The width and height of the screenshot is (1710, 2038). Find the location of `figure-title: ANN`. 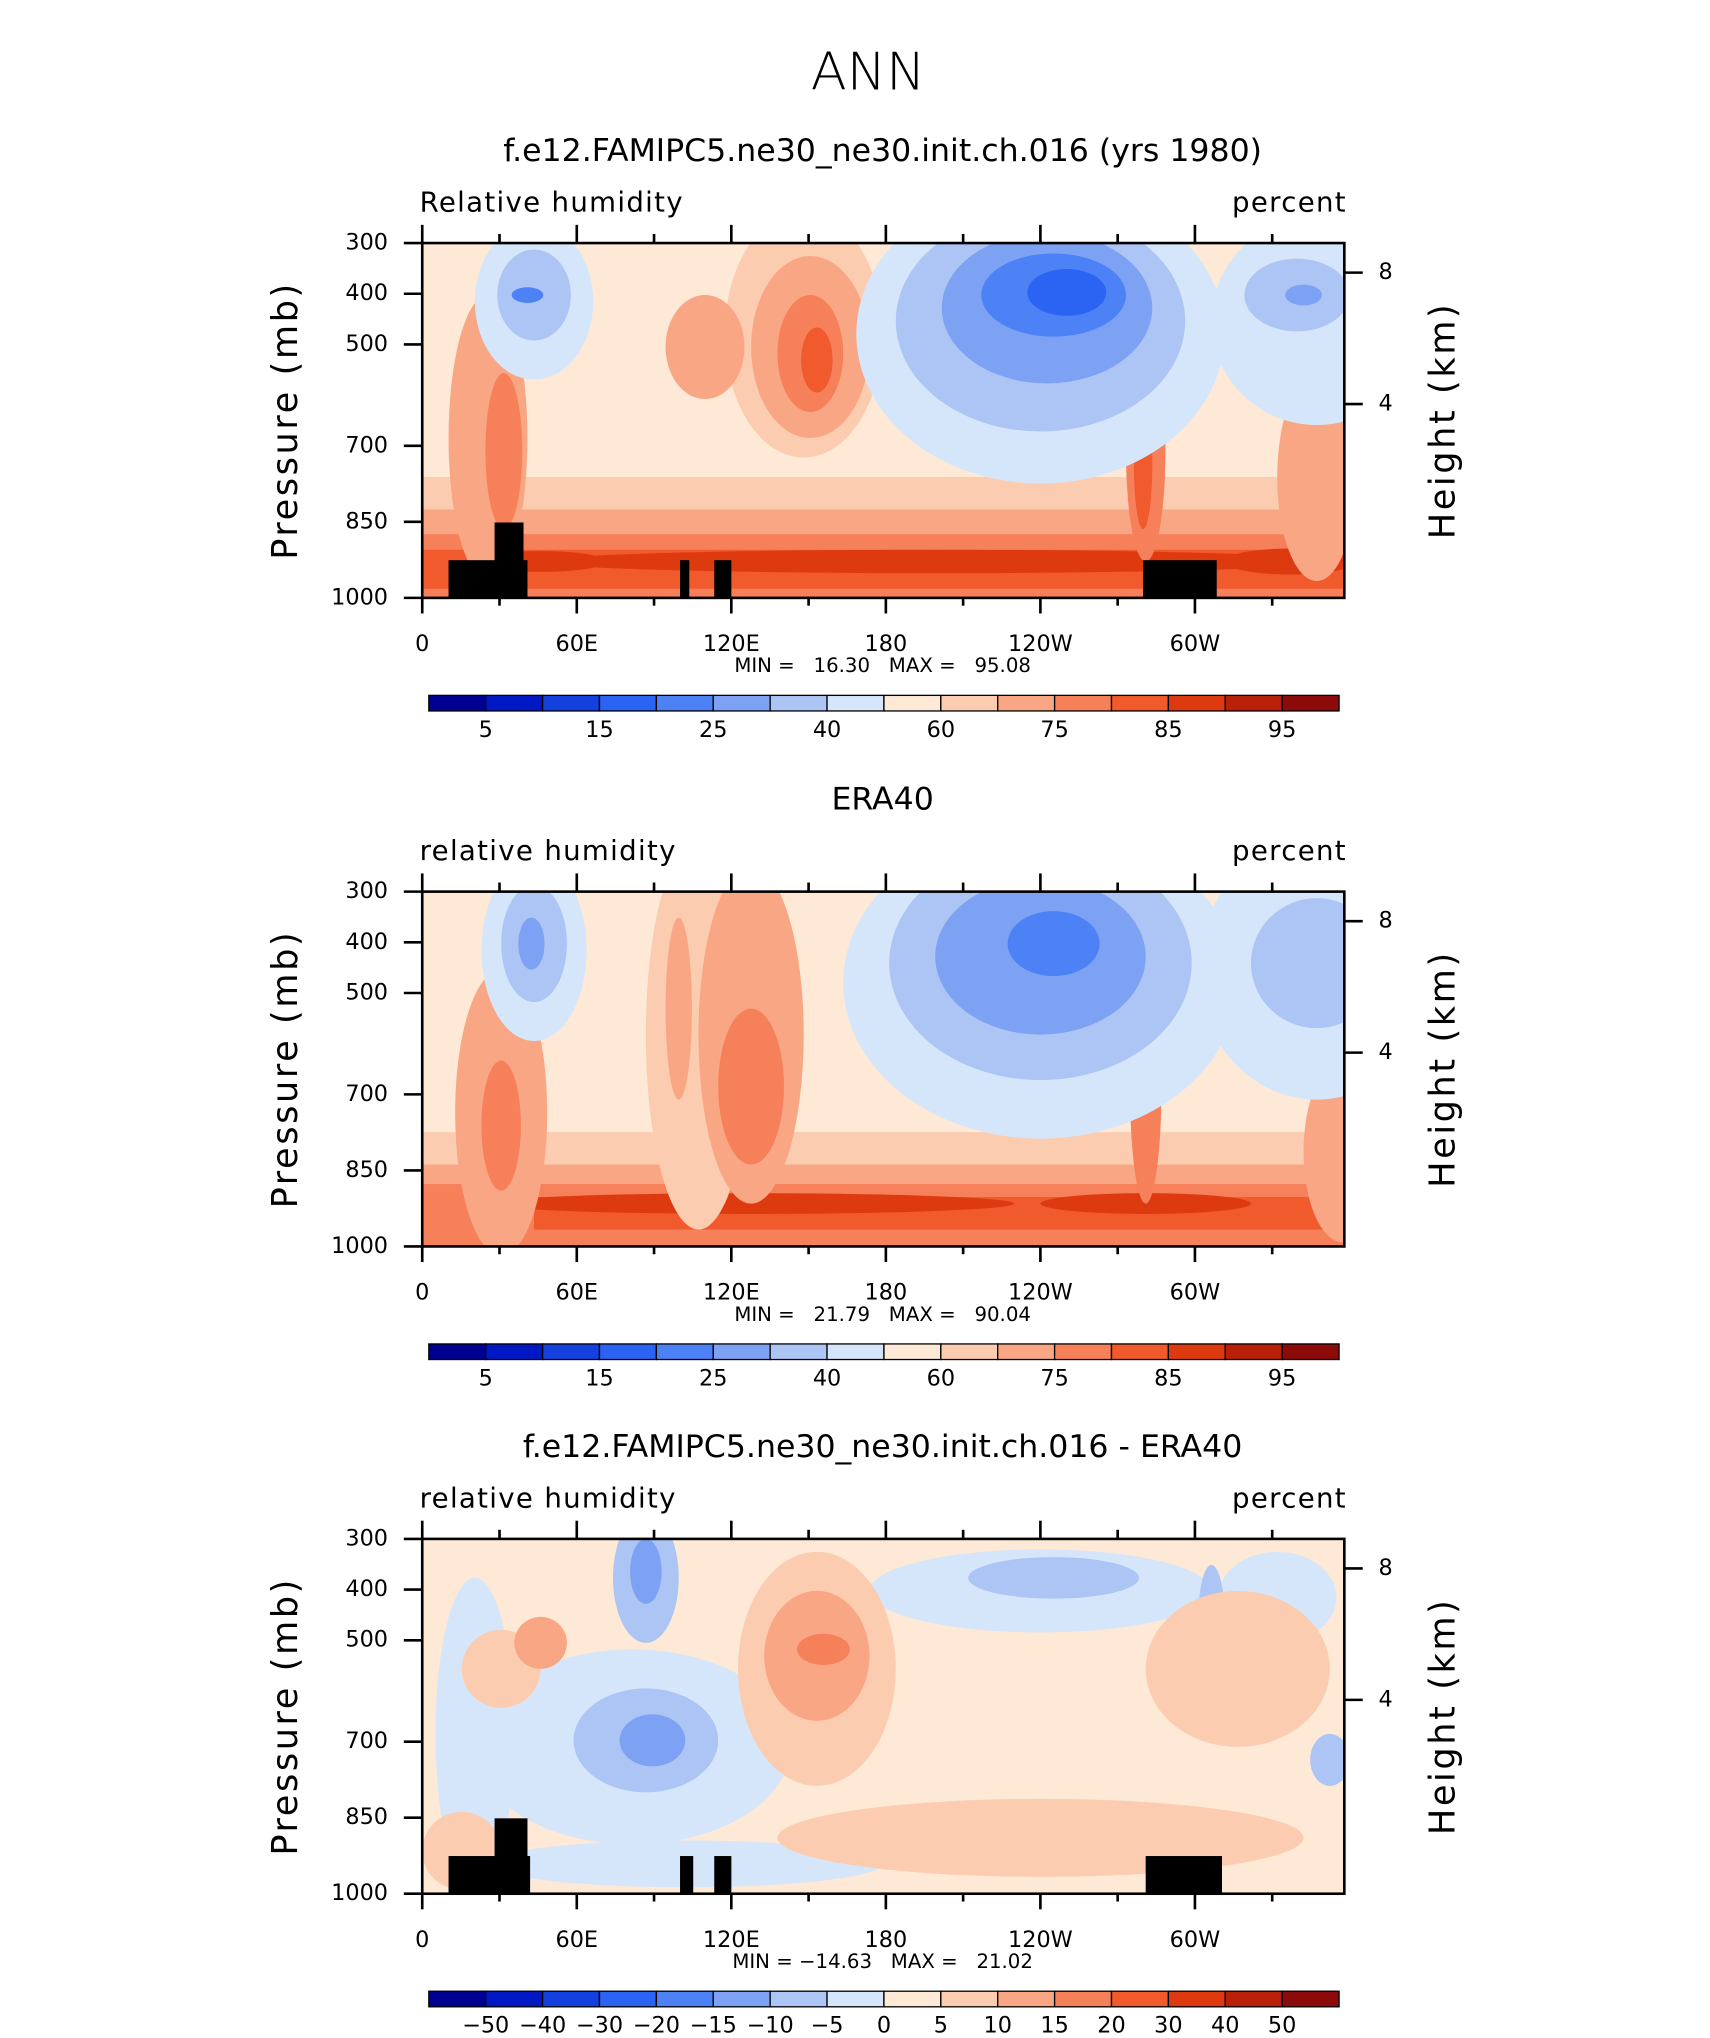

figure-title: ANN is located at coordinates (868, 72).